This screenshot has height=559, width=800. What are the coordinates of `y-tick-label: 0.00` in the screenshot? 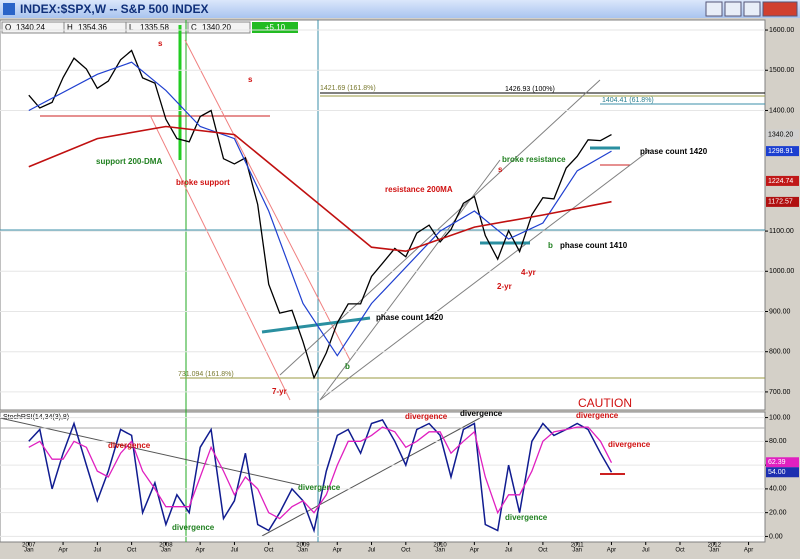 It's located at (776, 536).